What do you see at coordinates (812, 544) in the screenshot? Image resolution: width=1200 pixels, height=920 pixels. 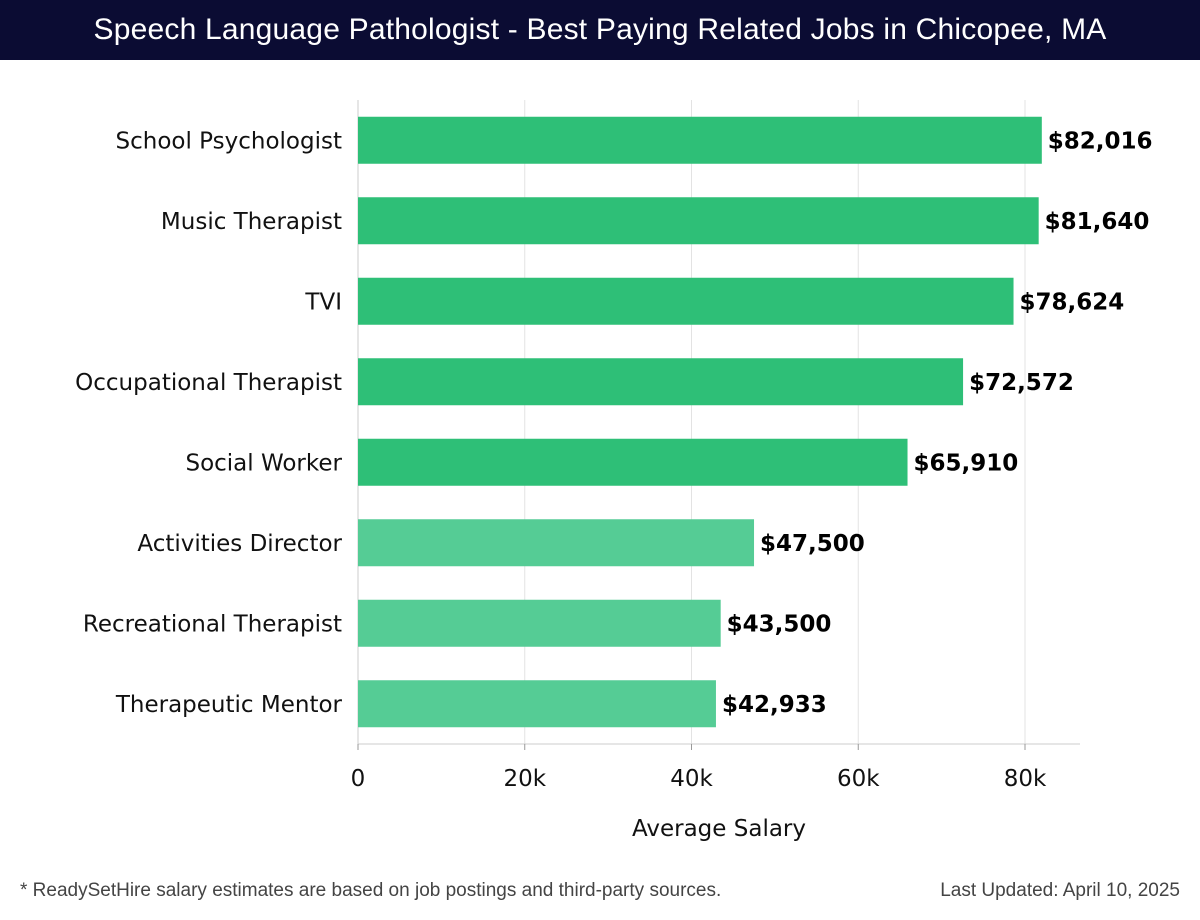 I see `value-label: $47,500` at bounding box center [812, 544].